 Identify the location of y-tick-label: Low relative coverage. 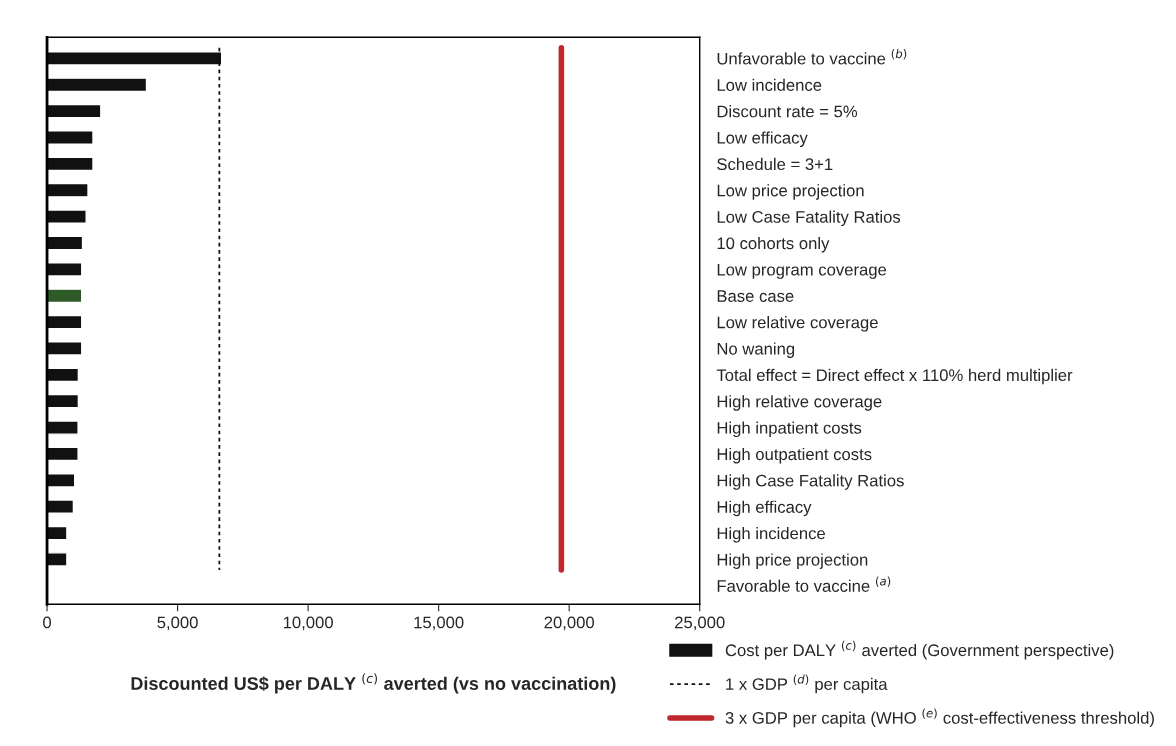
(797, 324).